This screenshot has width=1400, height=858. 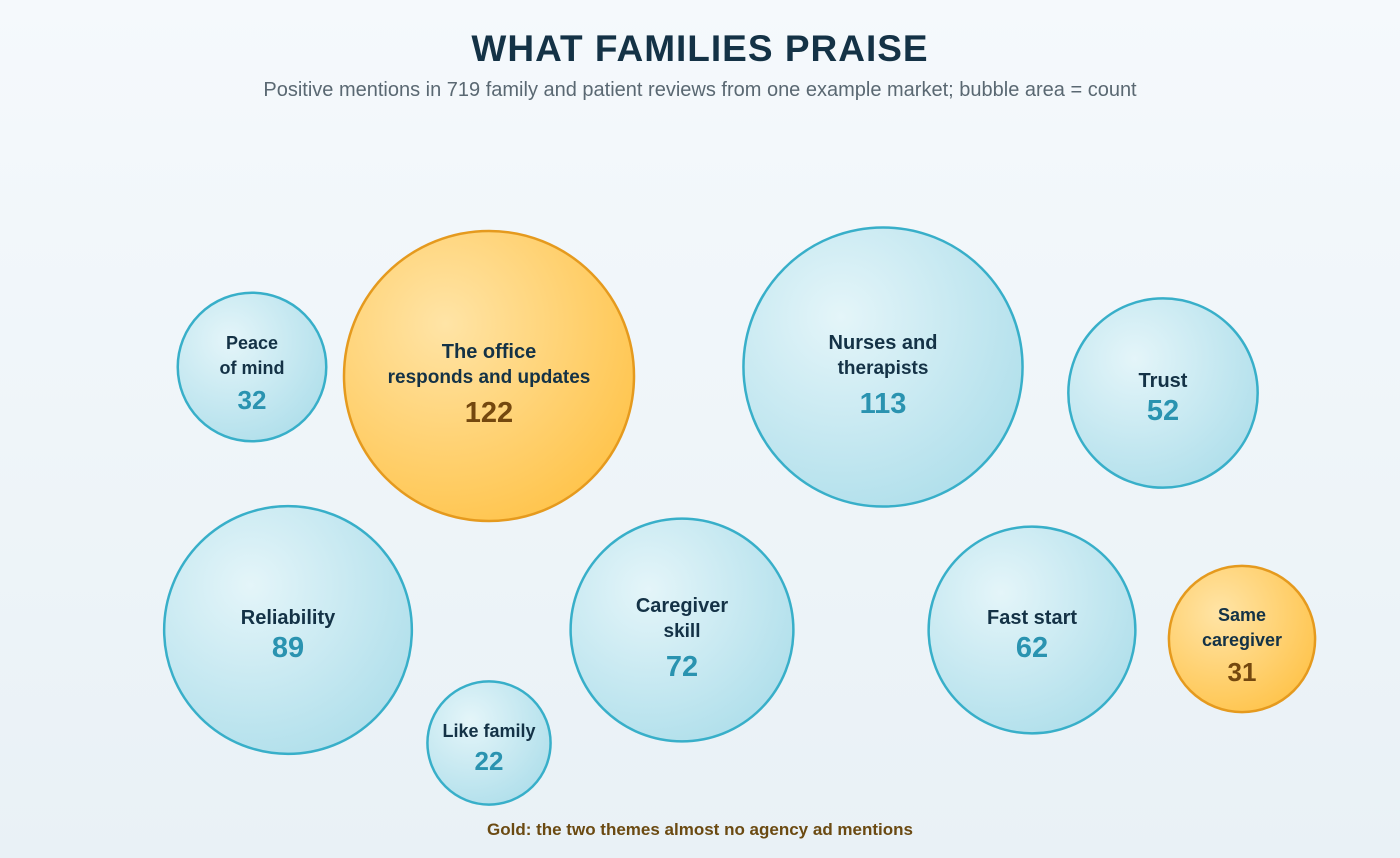 I want to click on bubble-circle-like-family, so click(x=489, y=743).